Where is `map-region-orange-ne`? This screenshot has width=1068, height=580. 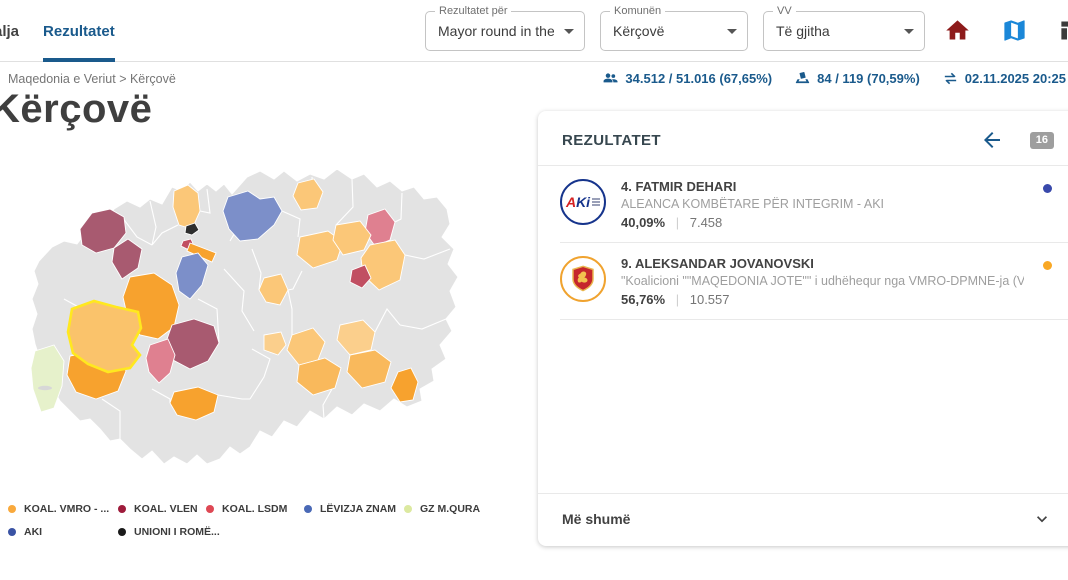 map-region-orange-ne is located at coordinates (308, 194).